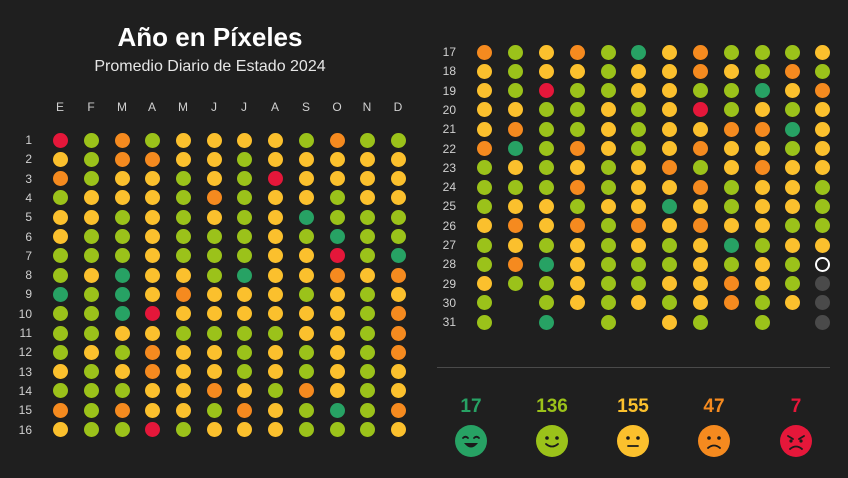  Describe the element at coordinates (449, 245) in the screenshot. I see `day-label: 27` at that location.